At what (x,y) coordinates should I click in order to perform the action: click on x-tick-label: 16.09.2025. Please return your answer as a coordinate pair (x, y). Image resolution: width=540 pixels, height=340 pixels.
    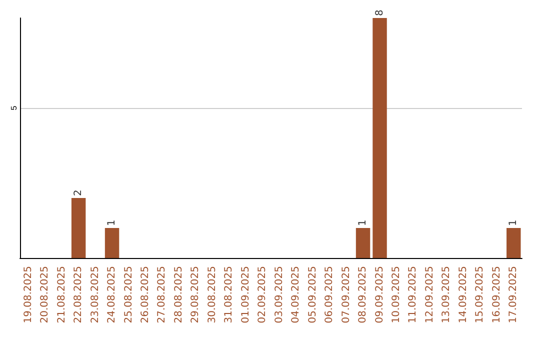
    Looking at the image, I should click on (496, 295).